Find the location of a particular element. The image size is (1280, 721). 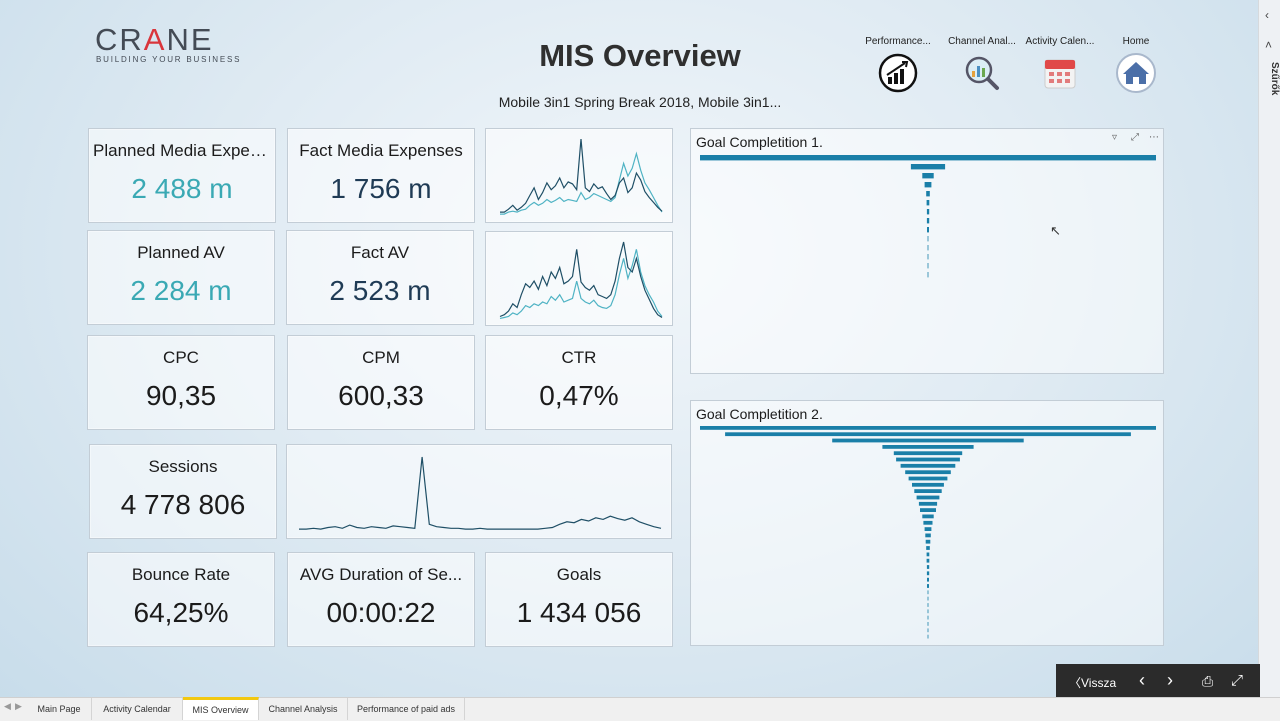

nav-home-button: Home is located at coordinates (1136, 67).